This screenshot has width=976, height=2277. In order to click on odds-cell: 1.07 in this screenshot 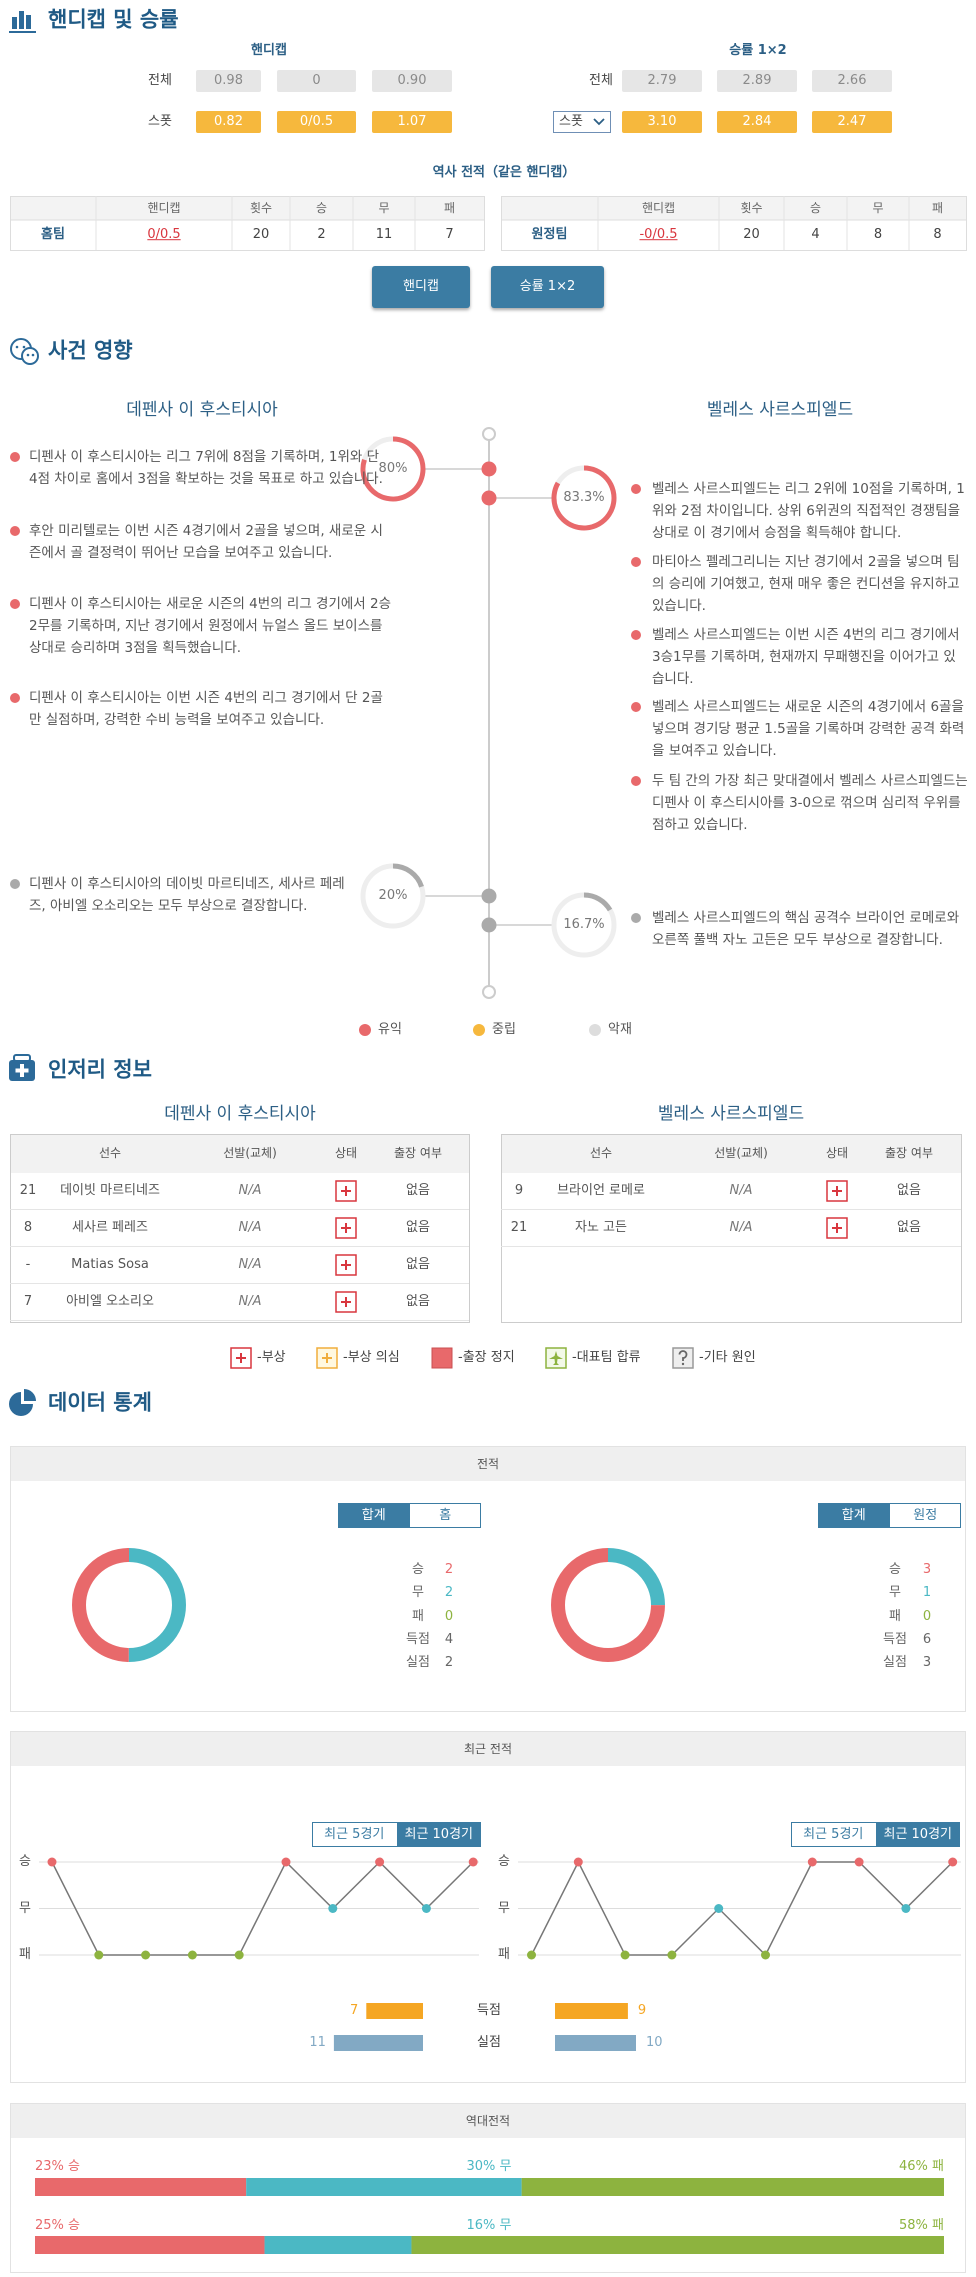, I will do `click(412, 122)`.